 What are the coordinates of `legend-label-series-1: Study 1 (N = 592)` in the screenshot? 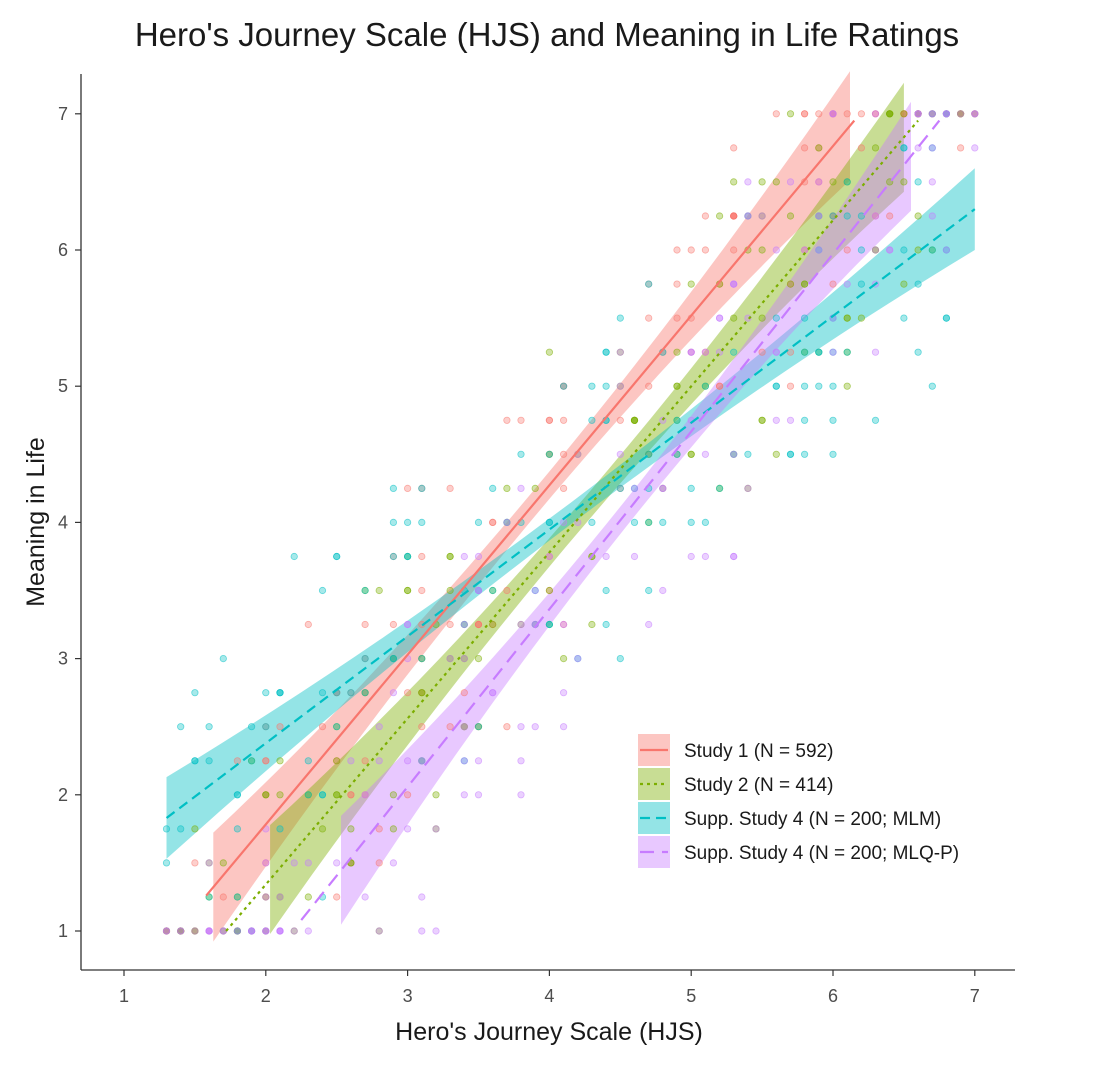 It's located at (758, 751).